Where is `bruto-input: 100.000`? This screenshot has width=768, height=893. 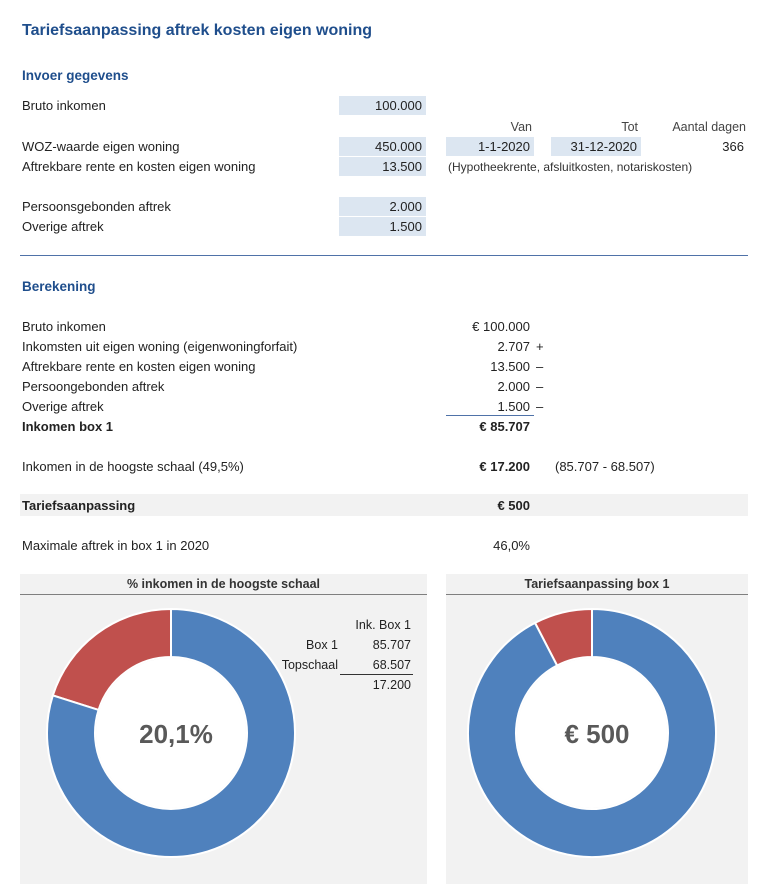
bruto-input: 100.000 is located at coordinates (382, 105).